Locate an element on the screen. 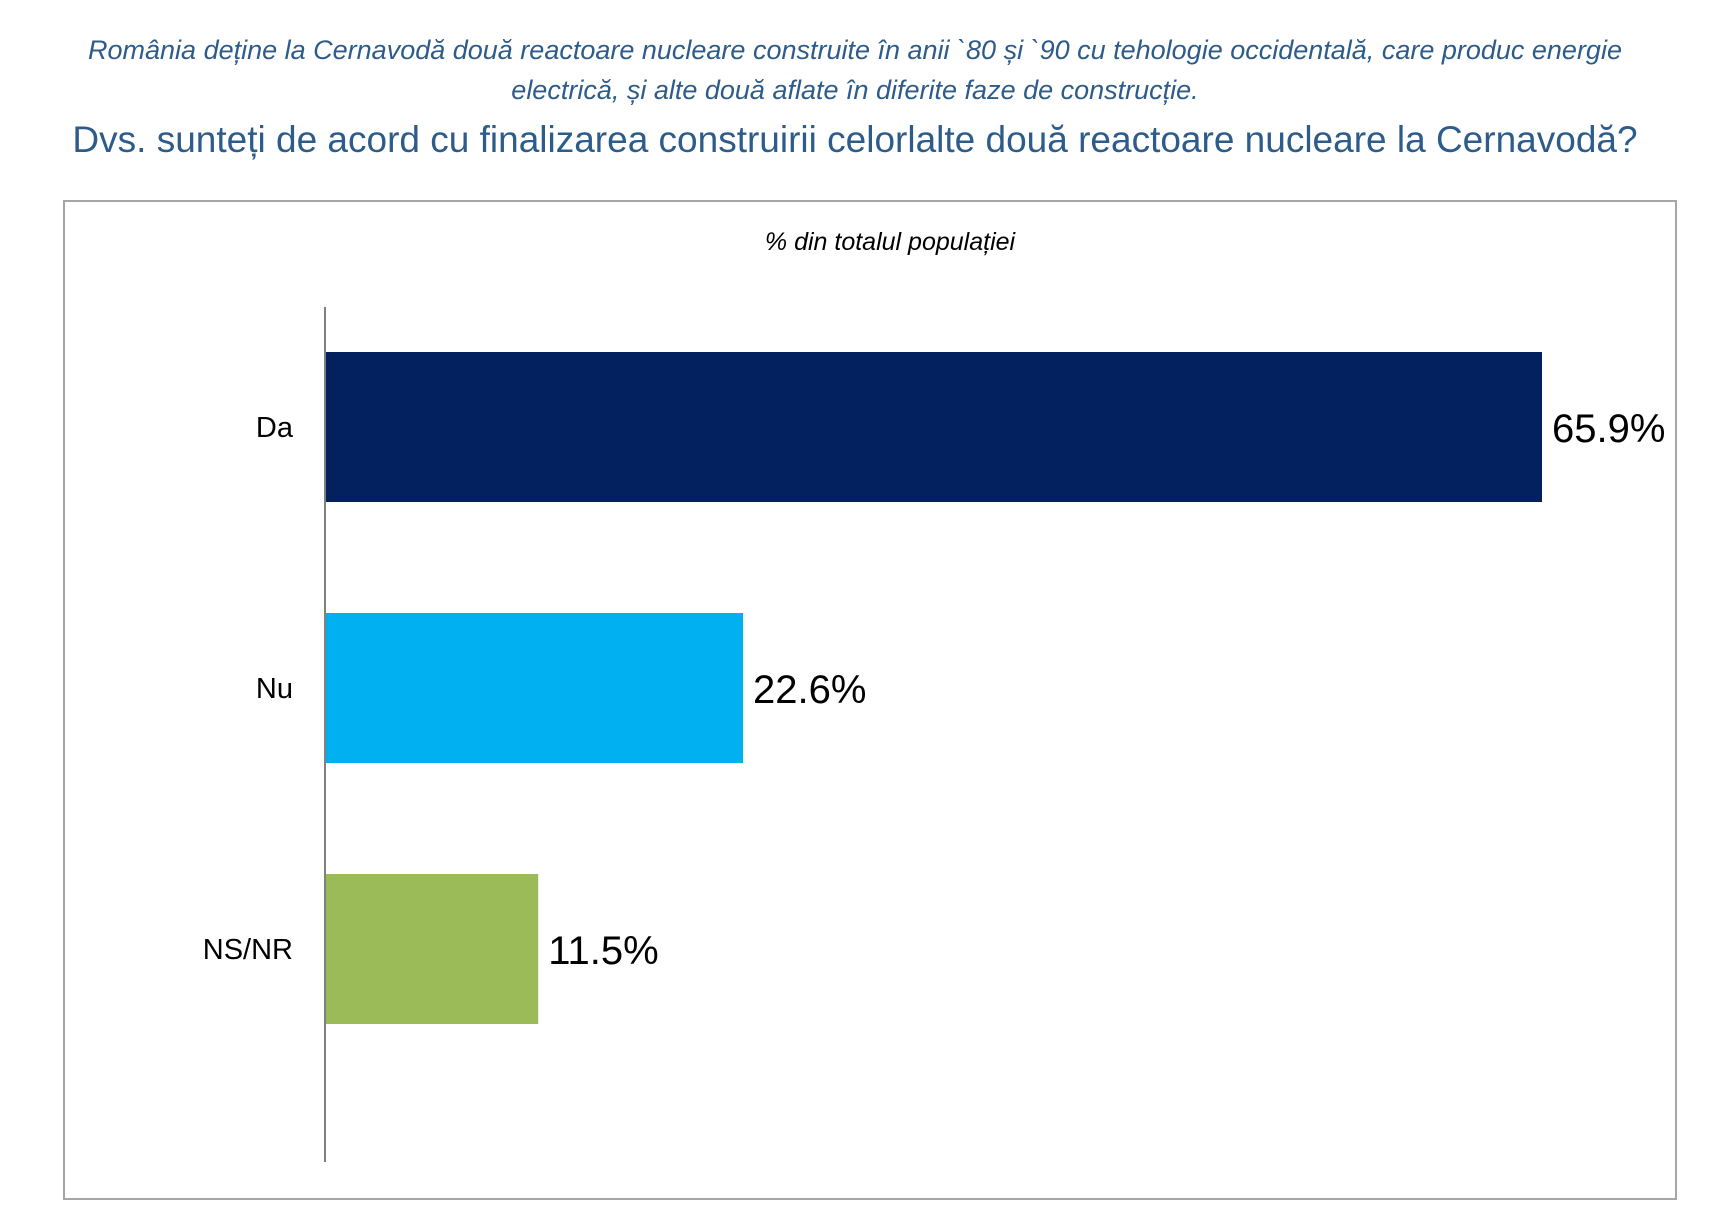 This screenshot has width=1710, height=1218. chart-subtitle: % din totalul populației is located at coordinates (891, 242).